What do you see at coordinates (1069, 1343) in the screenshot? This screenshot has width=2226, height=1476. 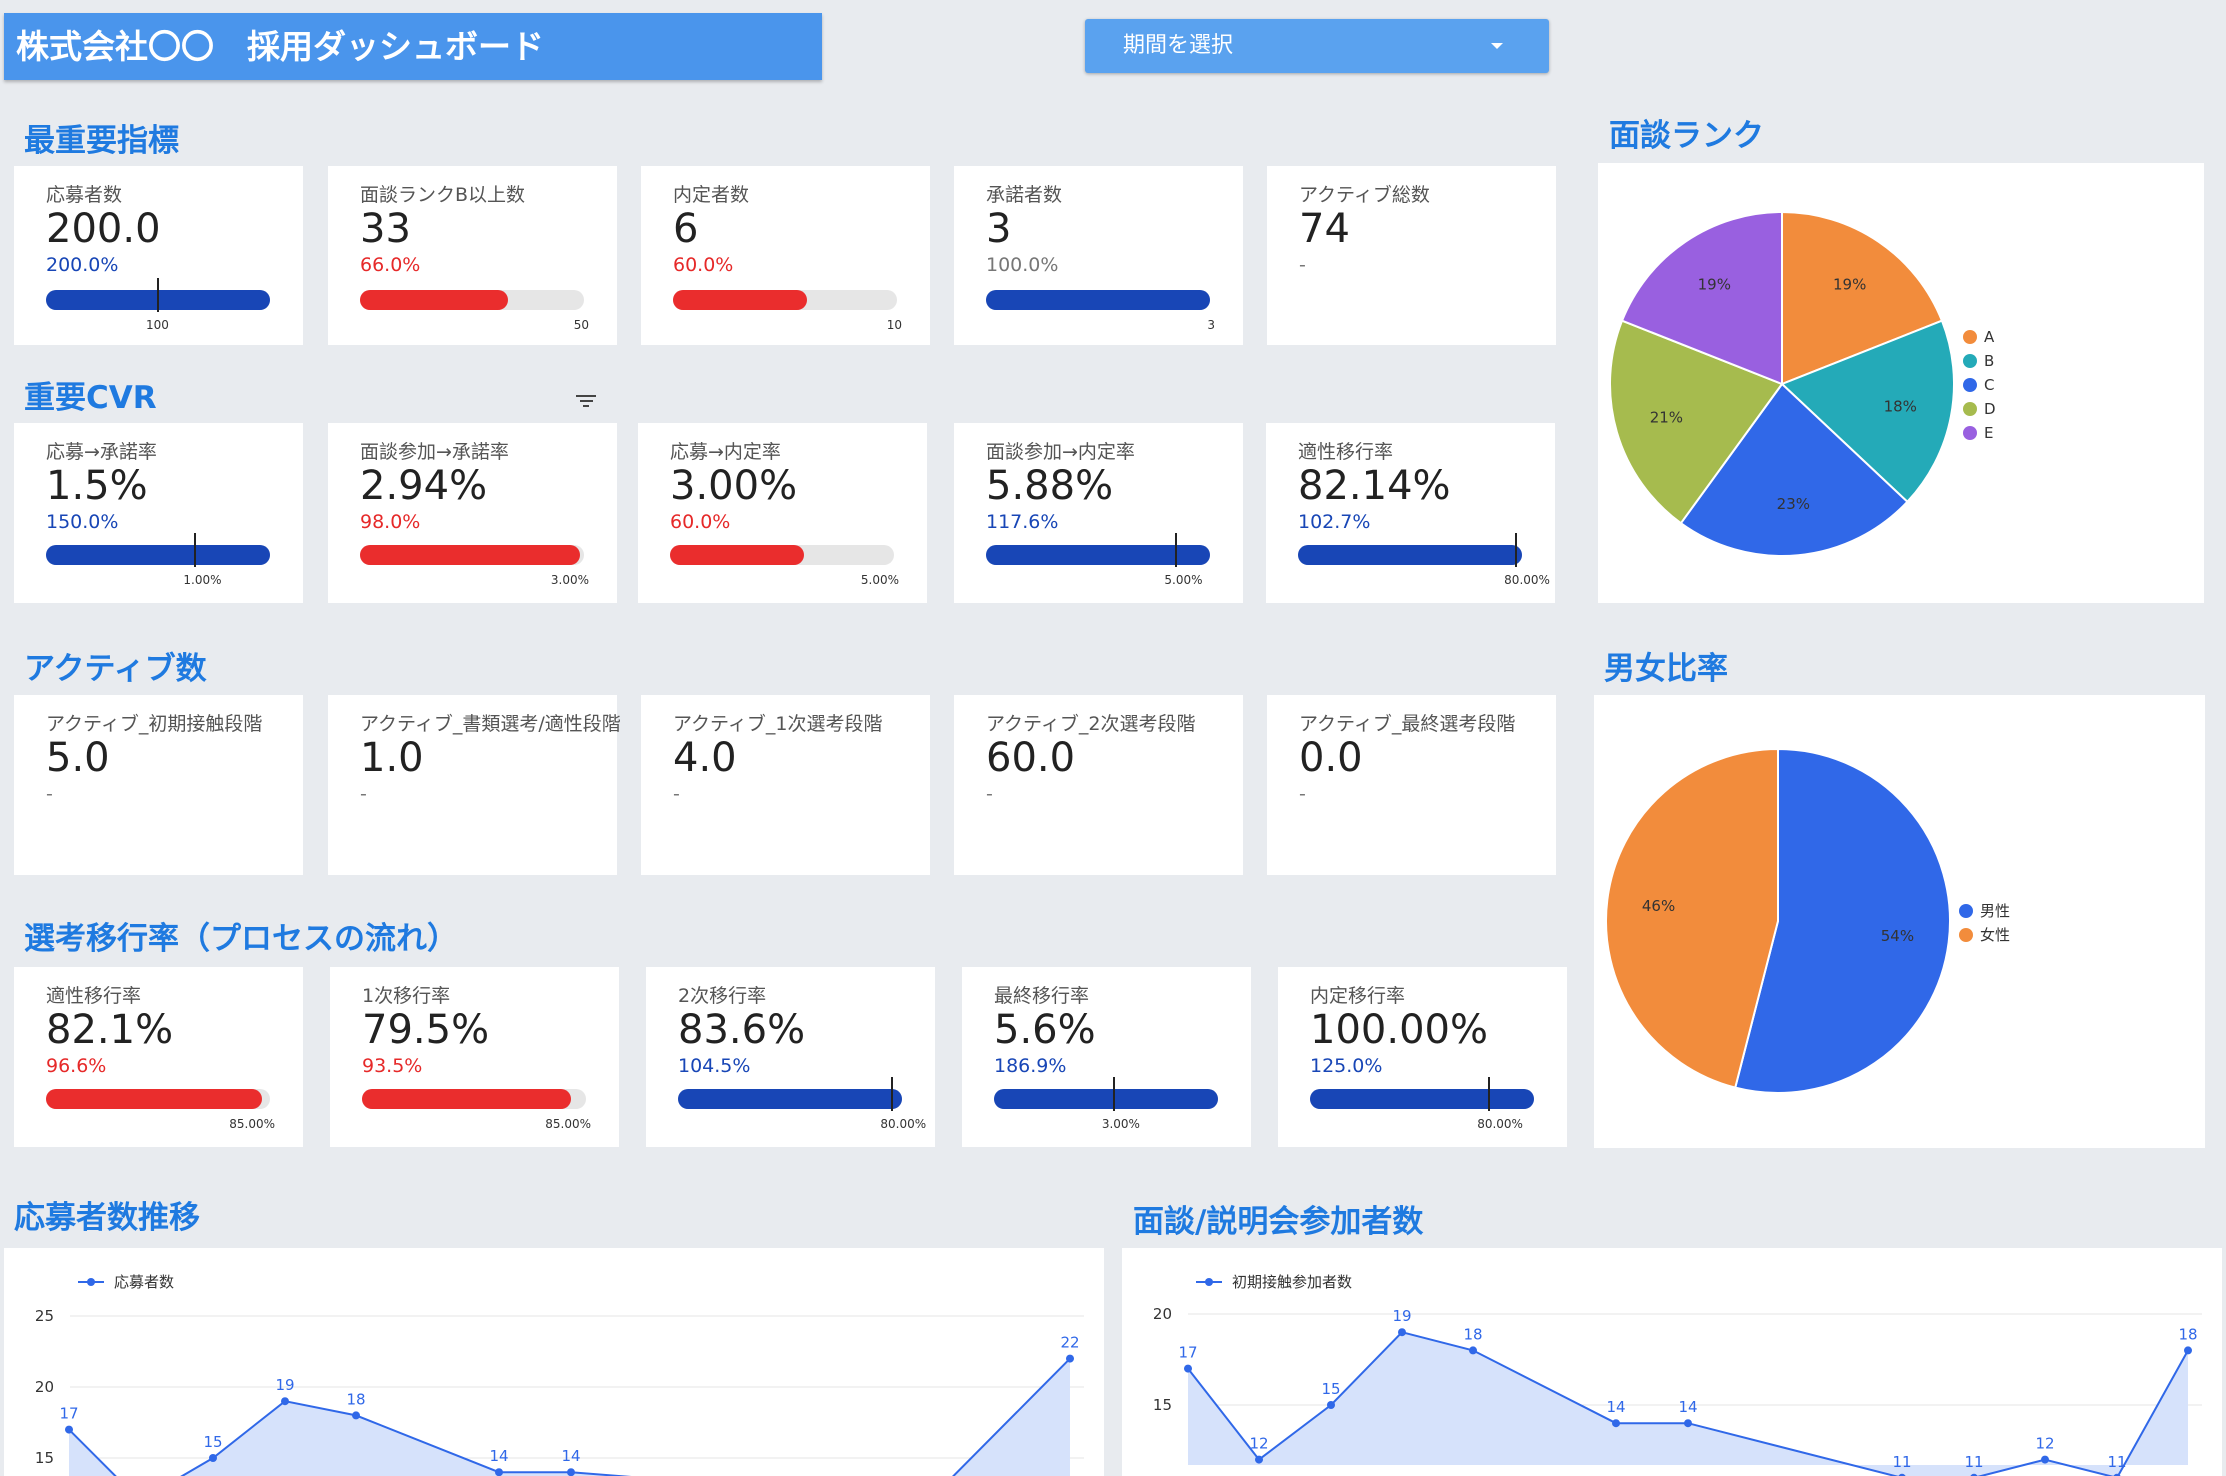 I see `data-label: 22` at bounding box center [1069, 1343].